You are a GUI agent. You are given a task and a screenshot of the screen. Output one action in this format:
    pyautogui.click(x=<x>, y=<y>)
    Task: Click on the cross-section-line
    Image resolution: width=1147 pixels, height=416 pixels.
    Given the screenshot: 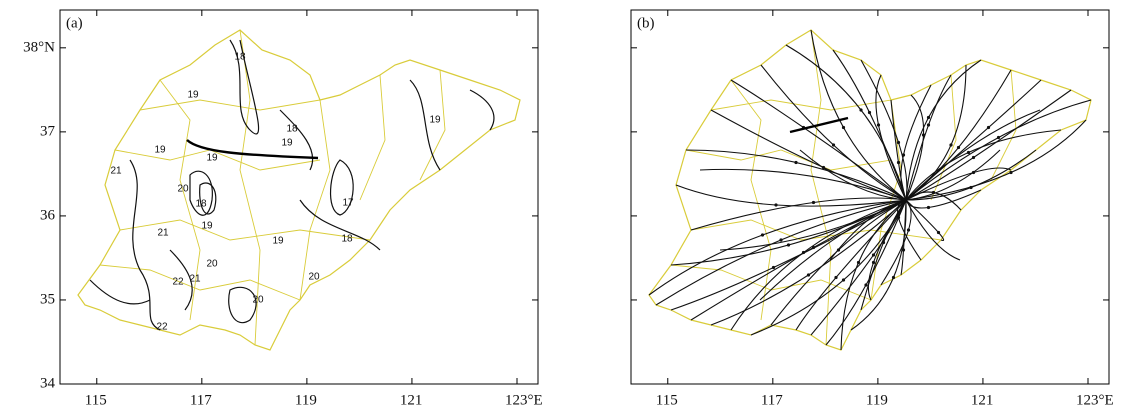 What is the action you would take?
    pyautogui.click(x=819, y=125)
    